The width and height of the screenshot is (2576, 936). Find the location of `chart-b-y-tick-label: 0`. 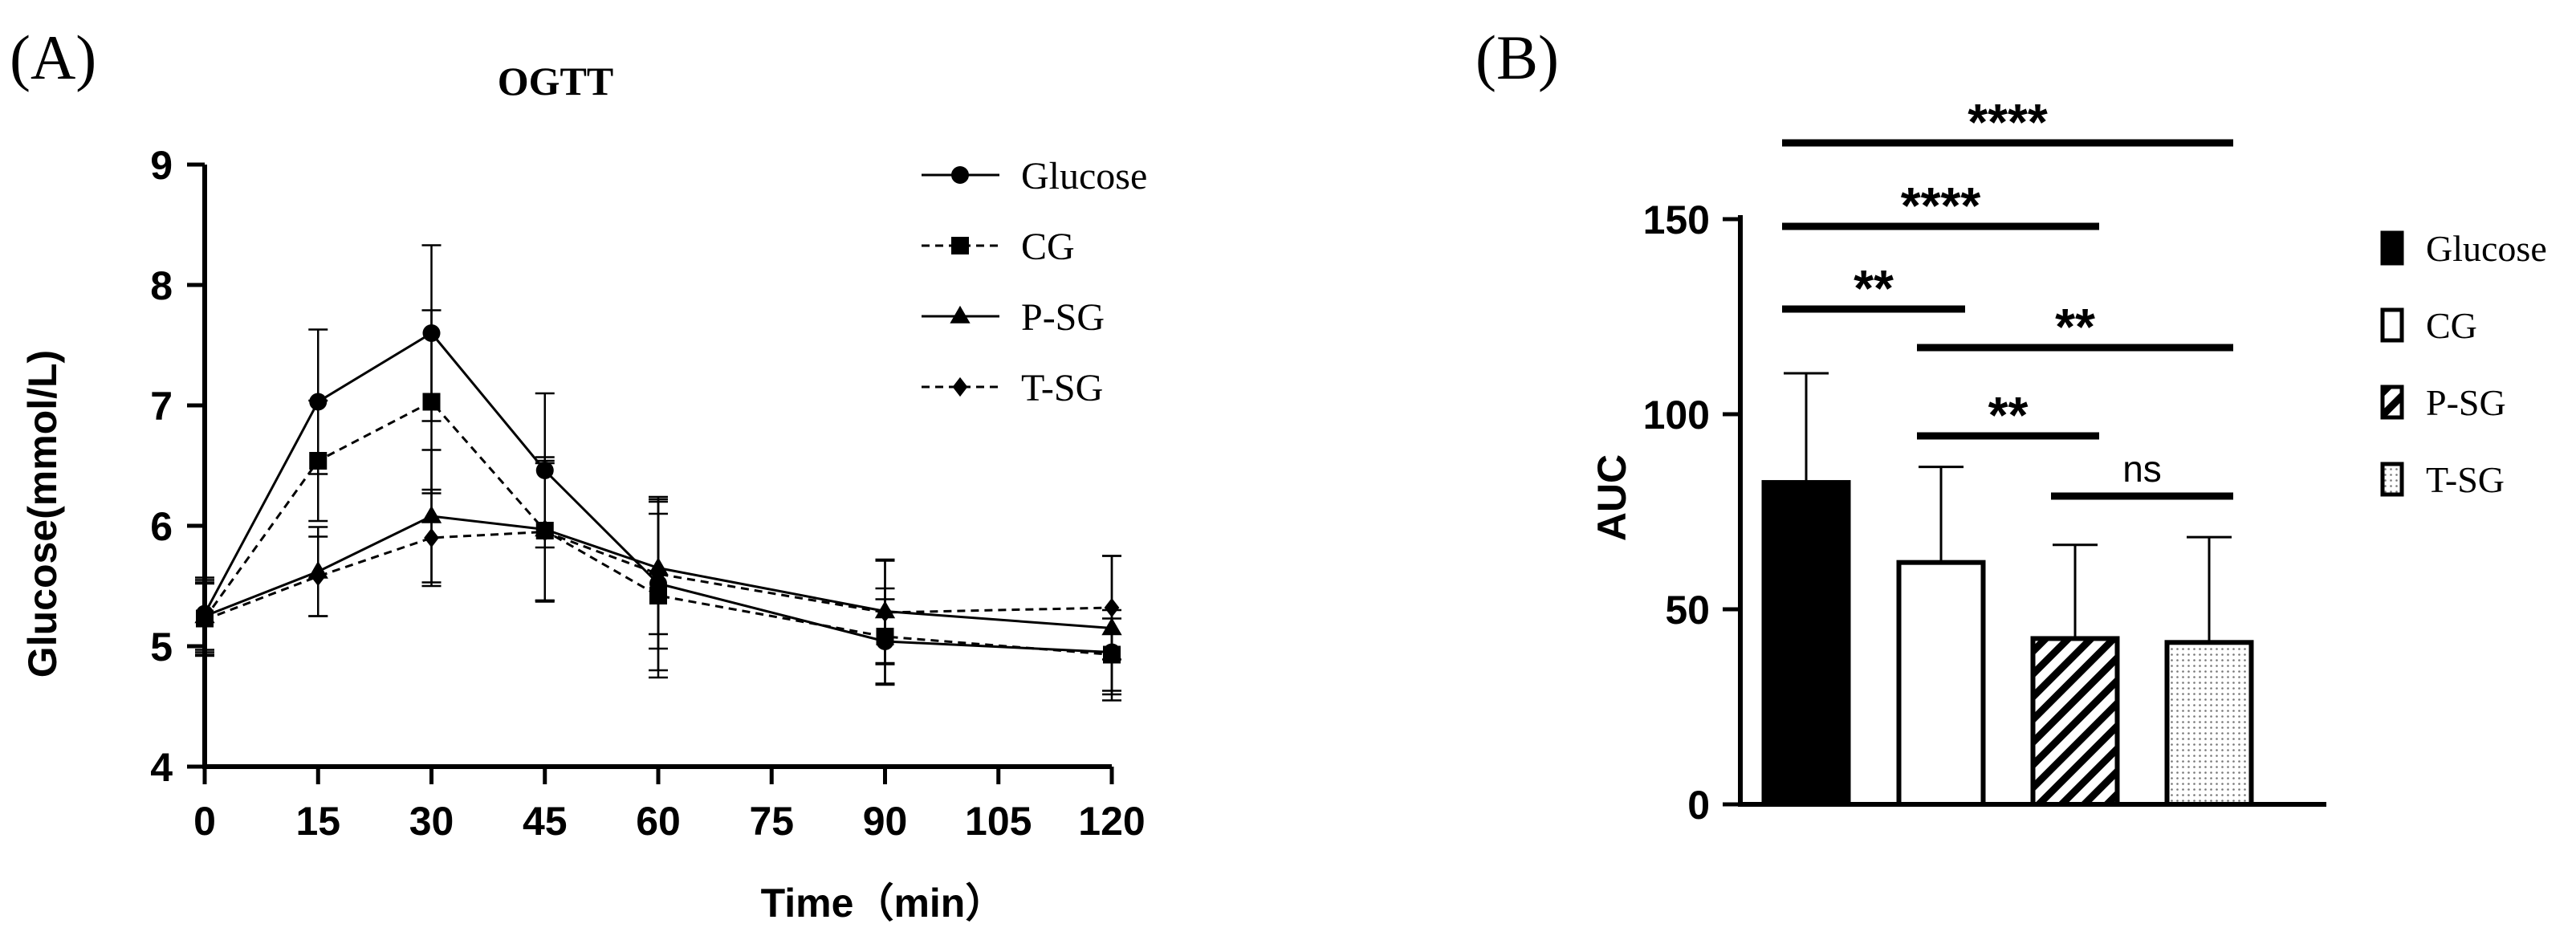

chart-b-y-tick-label: 0 is located at coordinates (1698, 805).